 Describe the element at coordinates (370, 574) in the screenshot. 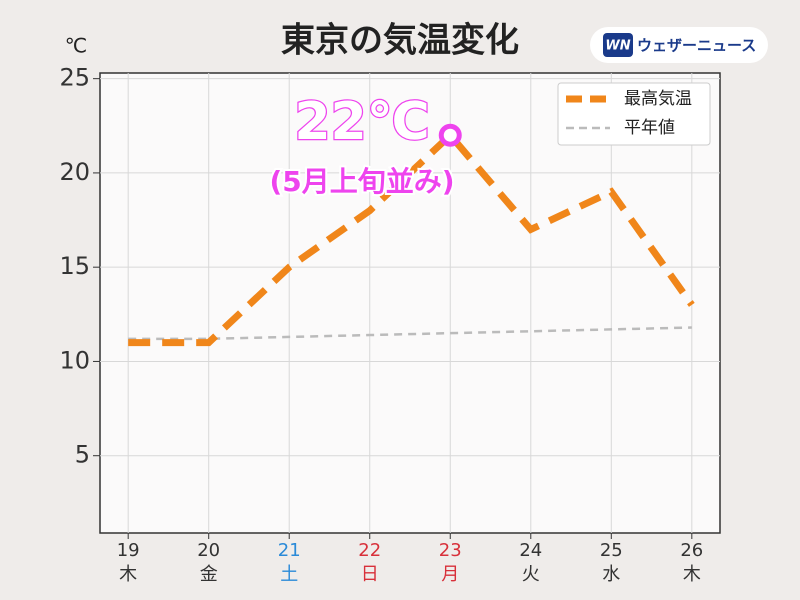

I see `x-weekday-label: 日` at that location.